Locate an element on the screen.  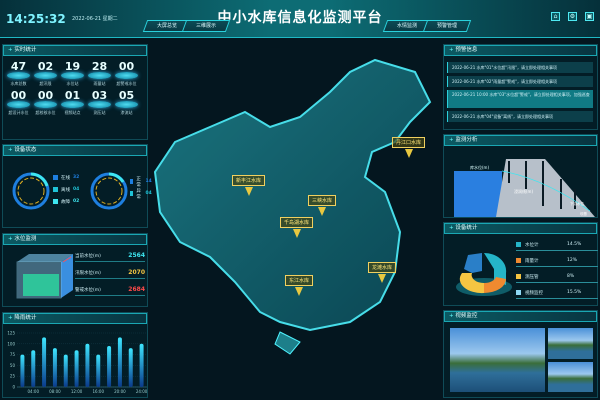
map-marker: 龙滩水库 is located at coordinates (382, 272).